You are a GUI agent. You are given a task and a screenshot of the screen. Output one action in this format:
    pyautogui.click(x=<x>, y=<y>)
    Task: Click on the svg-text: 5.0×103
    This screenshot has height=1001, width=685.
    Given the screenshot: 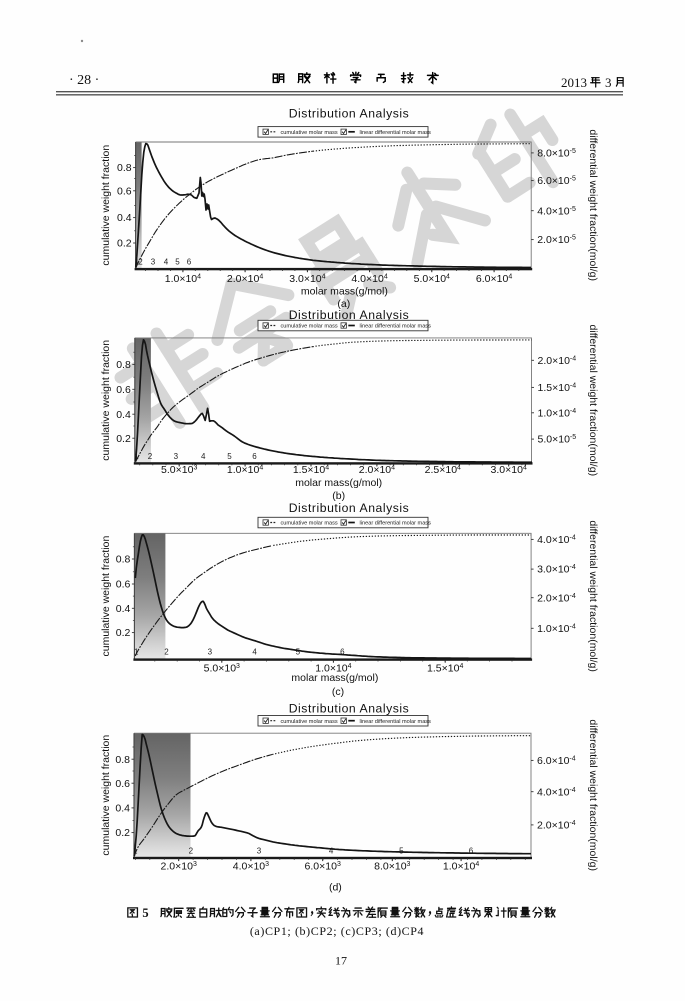 What is the action you would take?
    pyautogui.click(x=222, y=669)
    